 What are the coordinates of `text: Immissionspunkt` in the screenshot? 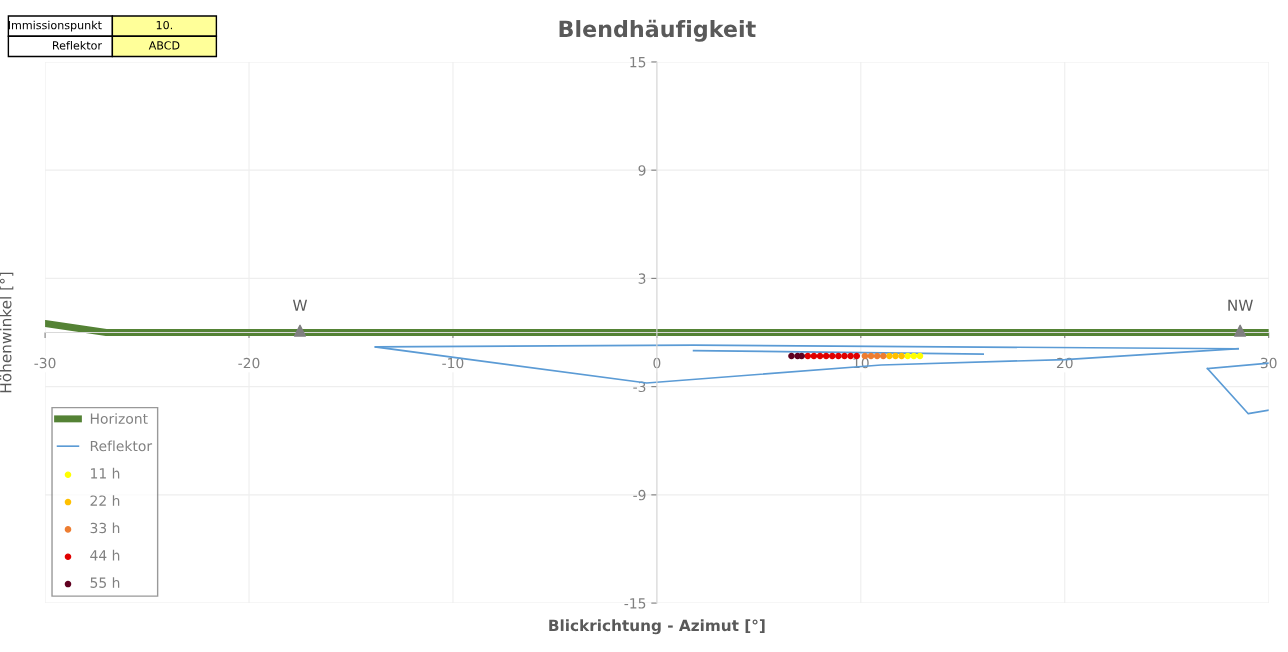 It's located at (55, 26).